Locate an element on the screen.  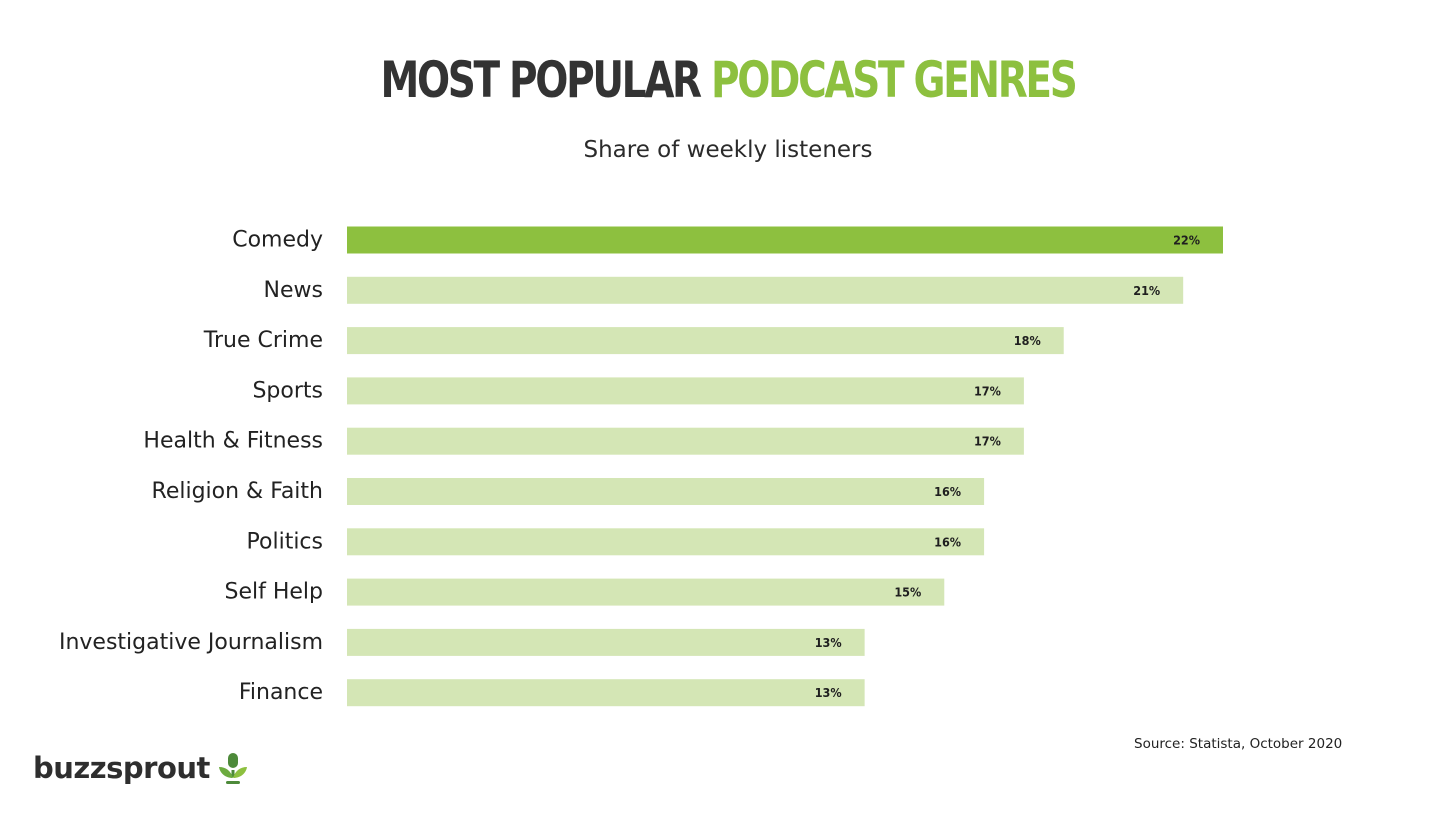
value-label: 15% is located at coordinates (907, 592).